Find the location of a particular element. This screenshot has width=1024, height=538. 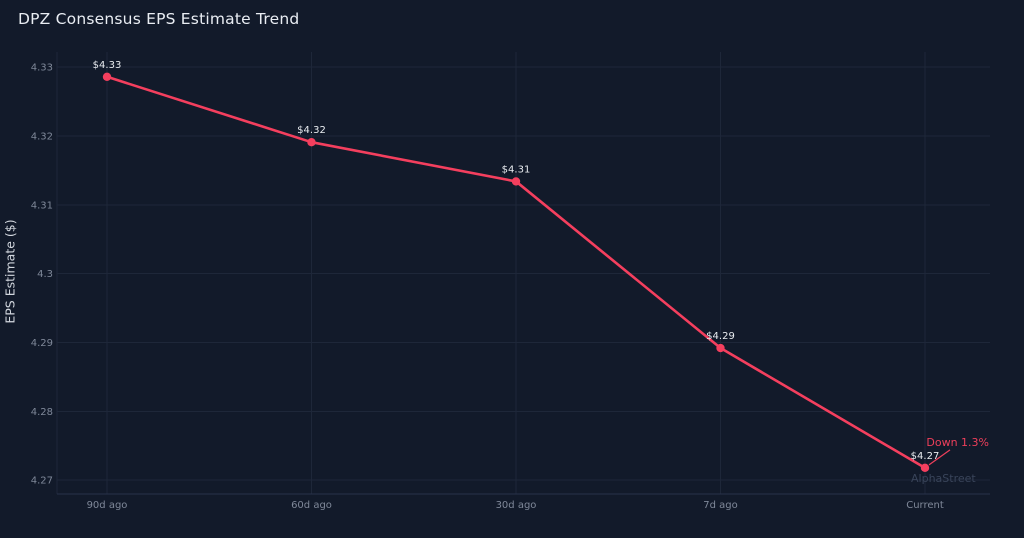

y-tick-label: 4.33 is located at coordinates (42, 68).